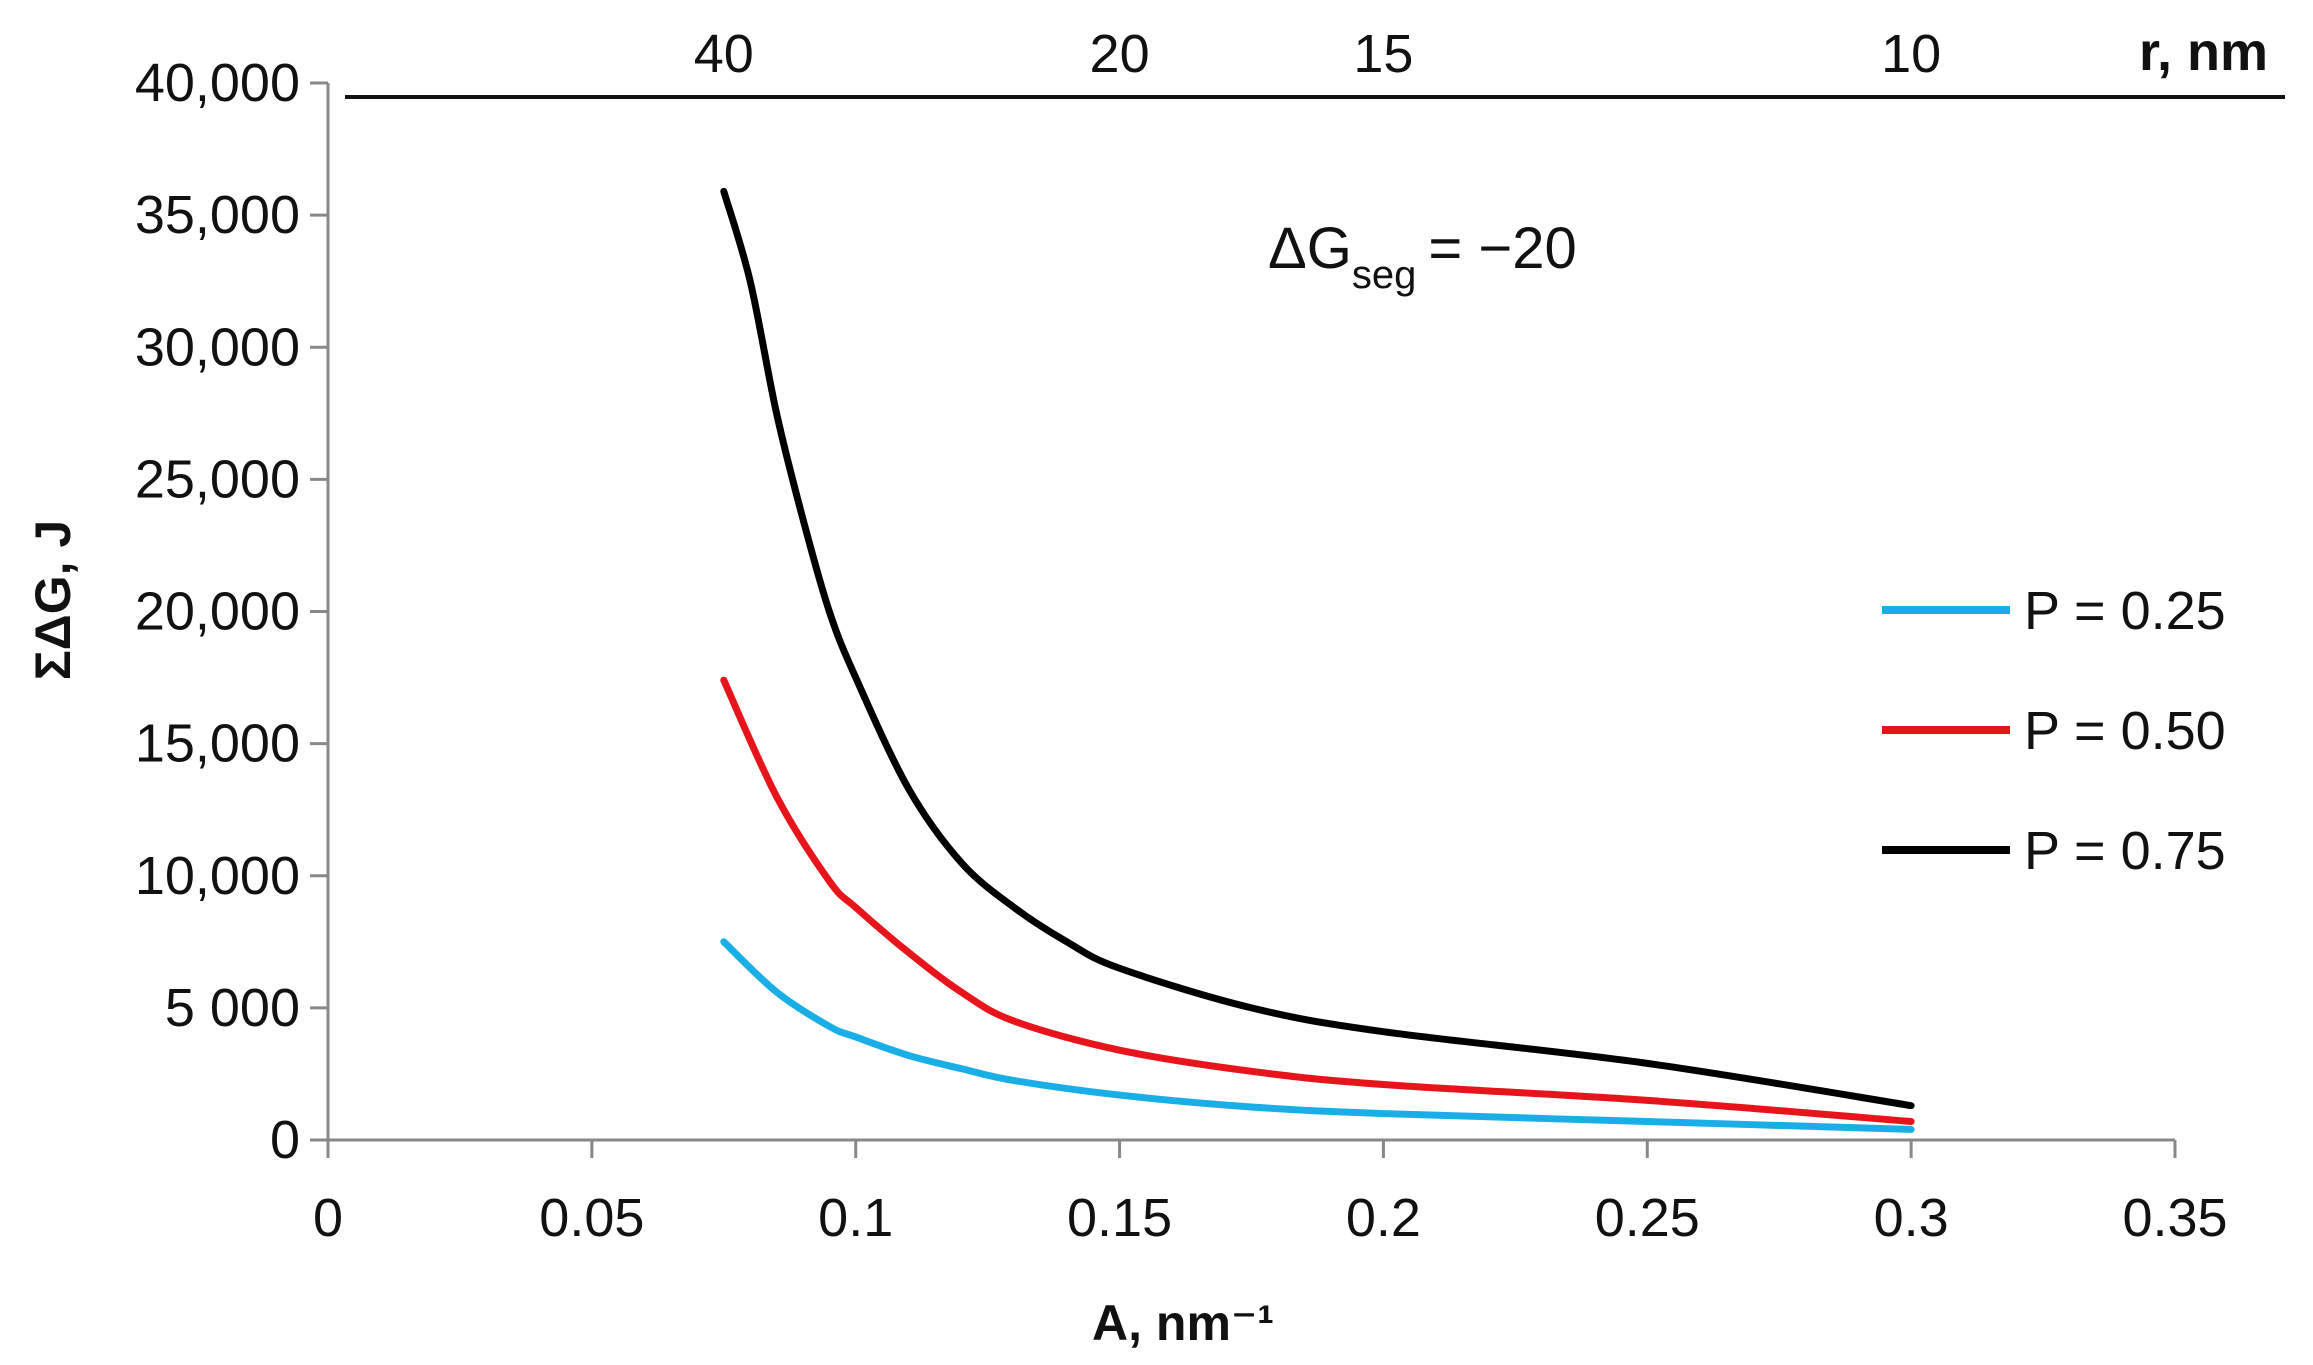  Describe the element at coordinates (217, 876) in the screenshot. I see `y-tick-label: 10,000` at that location.